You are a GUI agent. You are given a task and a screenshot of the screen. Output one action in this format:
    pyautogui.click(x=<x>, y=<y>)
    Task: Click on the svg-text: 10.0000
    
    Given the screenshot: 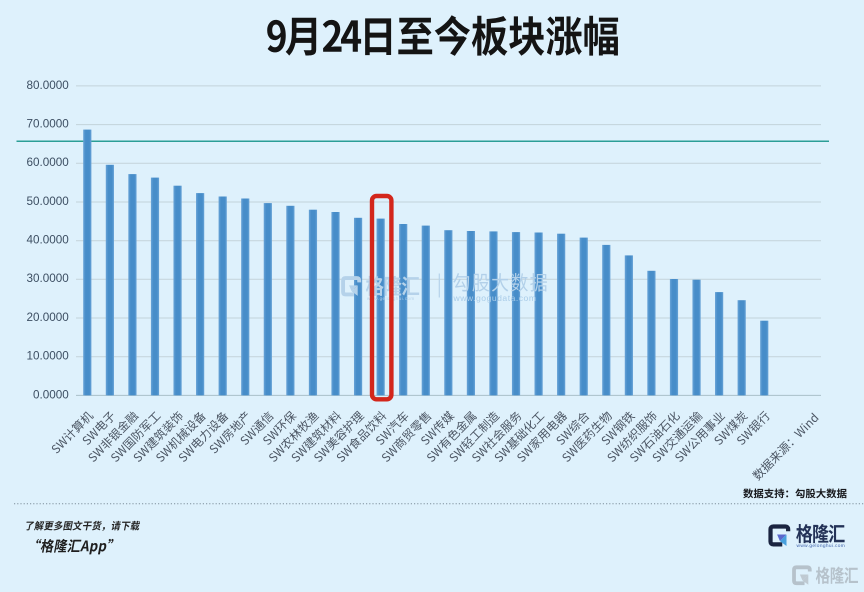 What is the action you would take?
    pyautogui.click(x=48, y=356)
    